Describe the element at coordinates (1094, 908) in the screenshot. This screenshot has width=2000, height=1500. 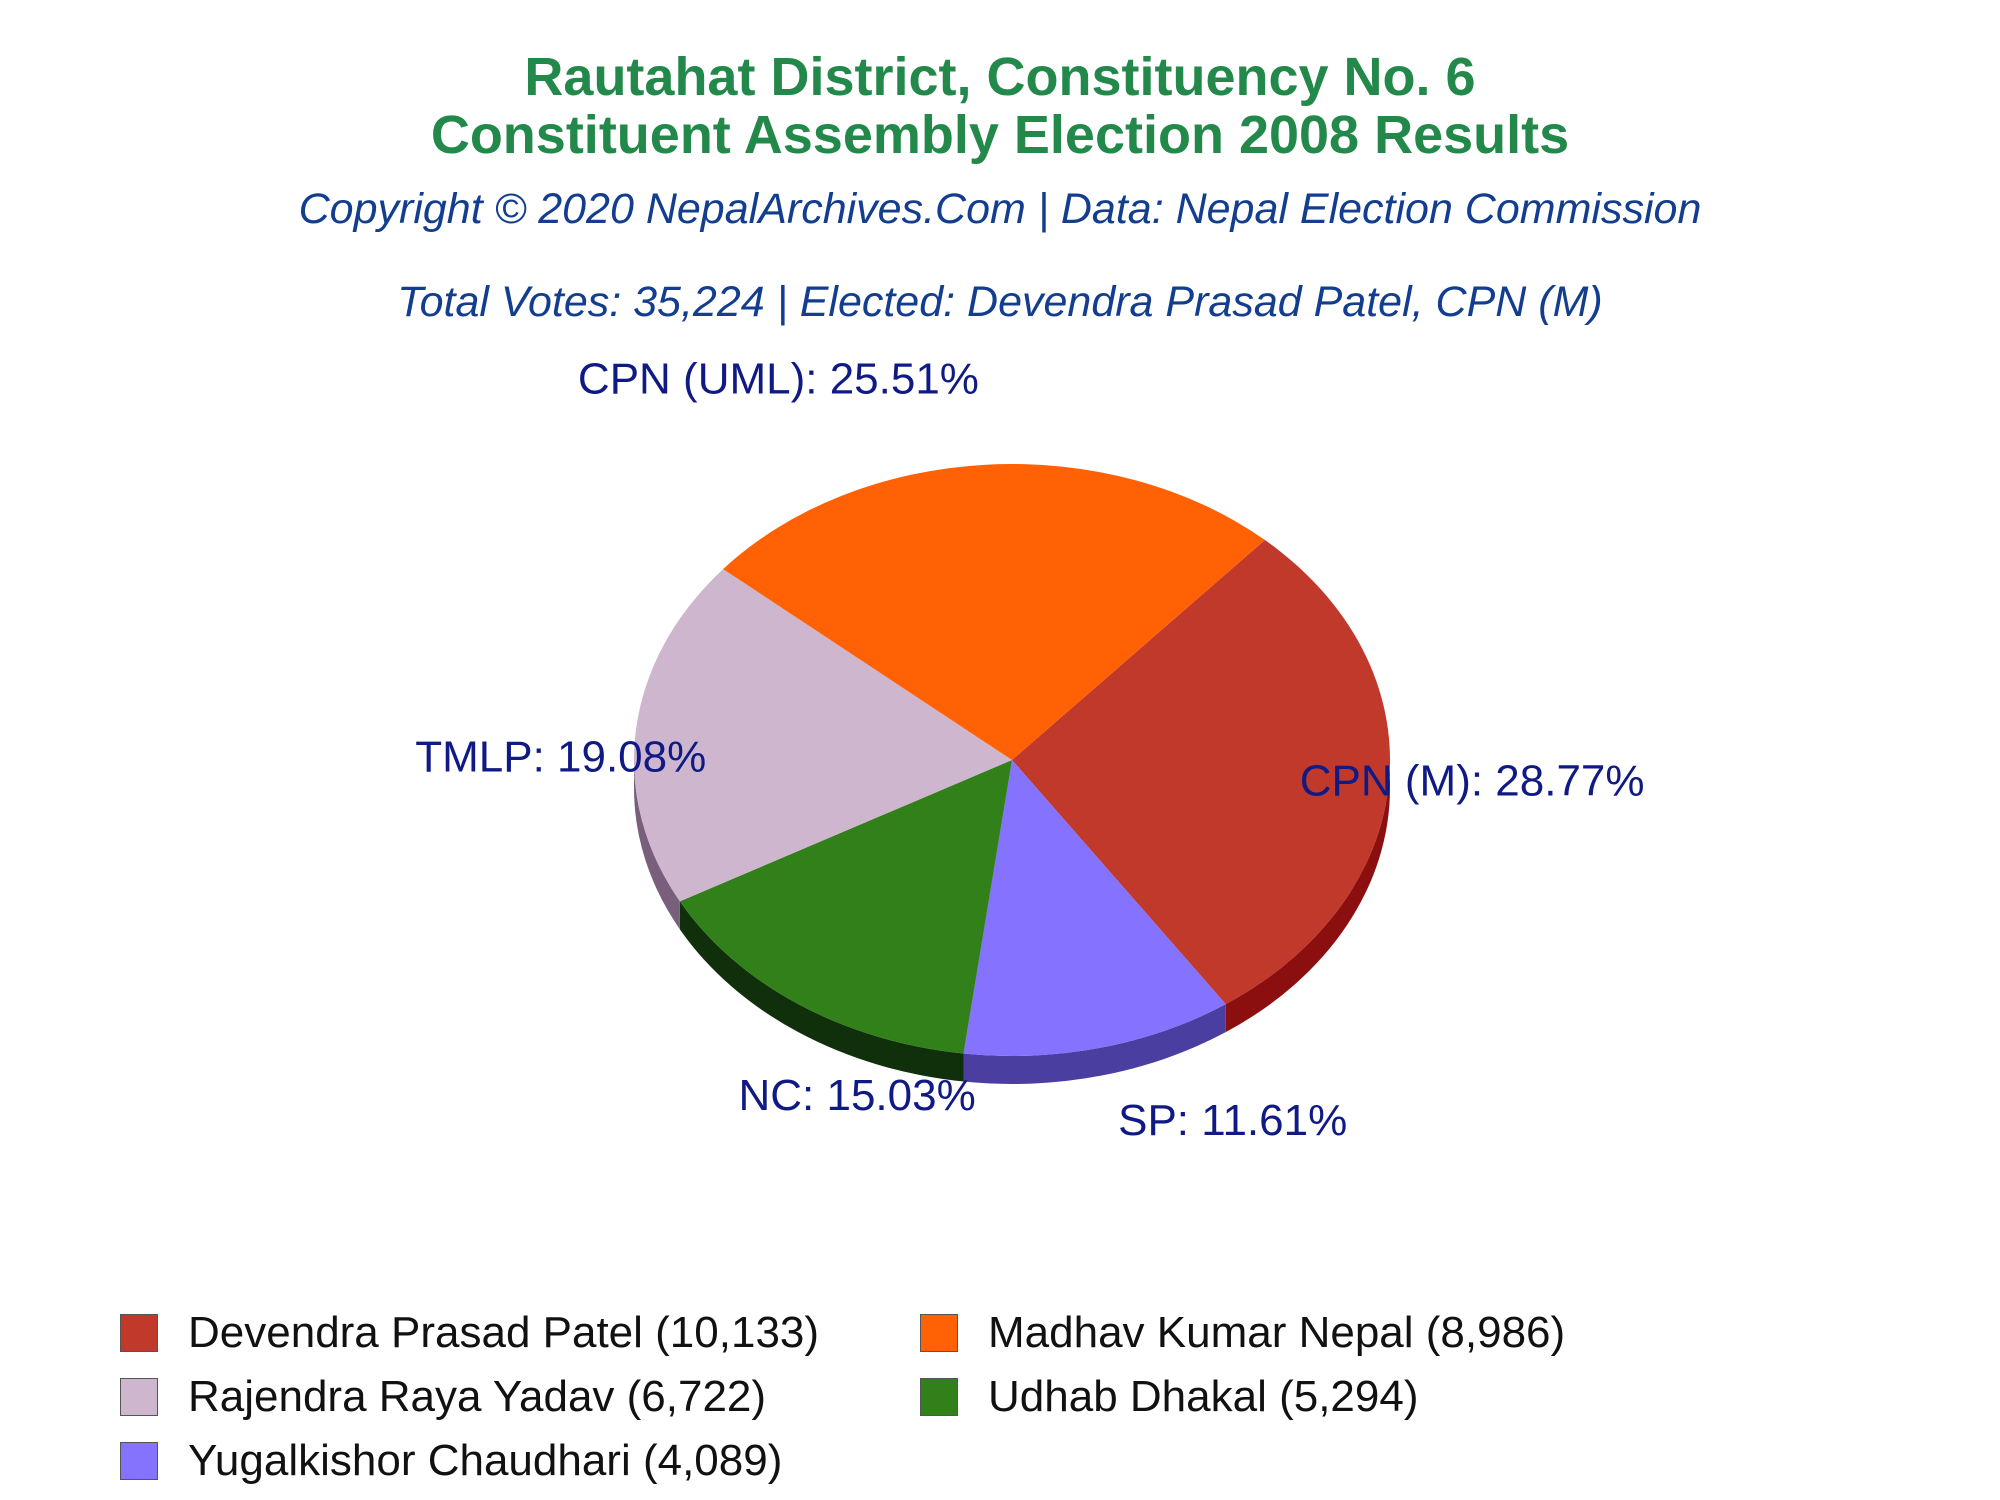
I see `pie-slice-sp` at that location.